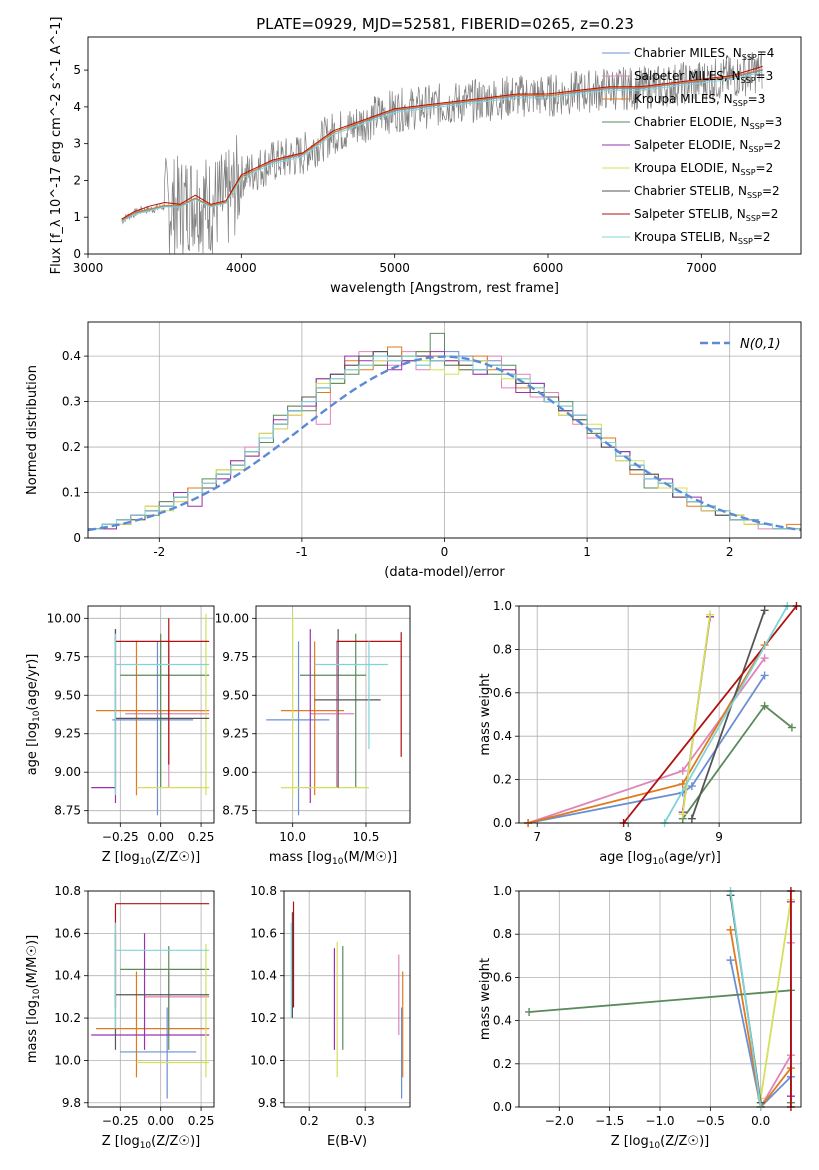 Image resolution: width=819 pixels, height=1170 pixels. Describe the element at coordinates (77, 217) in the screenshot. I see `y-tick-label: 1` at that location.